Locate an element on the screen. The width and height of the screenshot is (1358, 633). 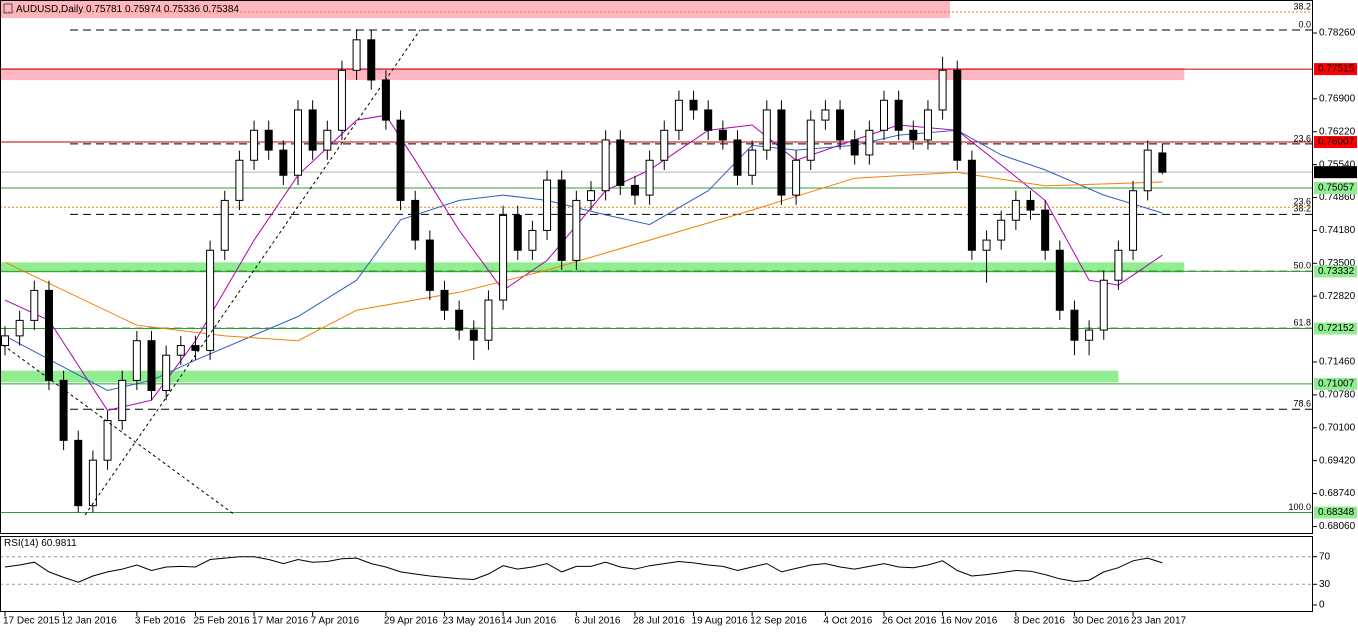
y-tick-label: 0.74180 is located at coordinates (1337, 230).